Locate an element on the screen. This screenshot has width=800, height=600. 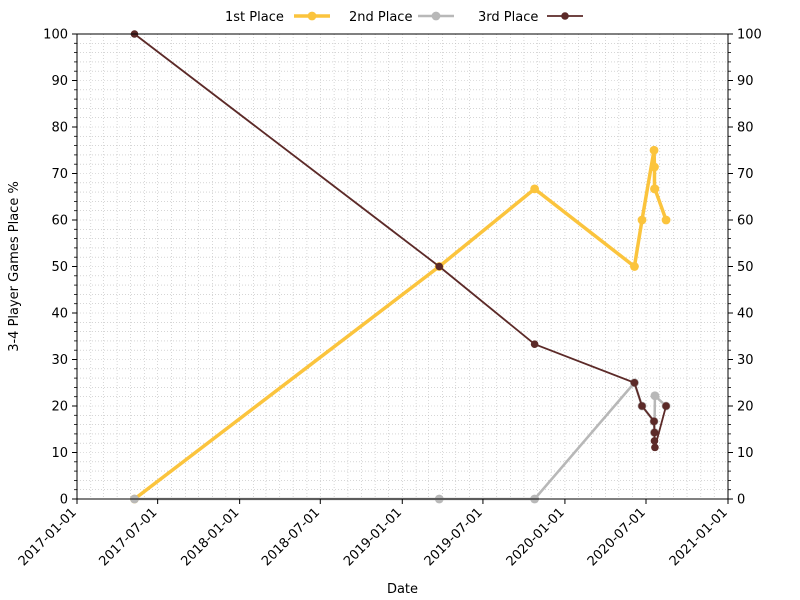
y-tick-label-left: 100 is located at coordinates (55, 35).